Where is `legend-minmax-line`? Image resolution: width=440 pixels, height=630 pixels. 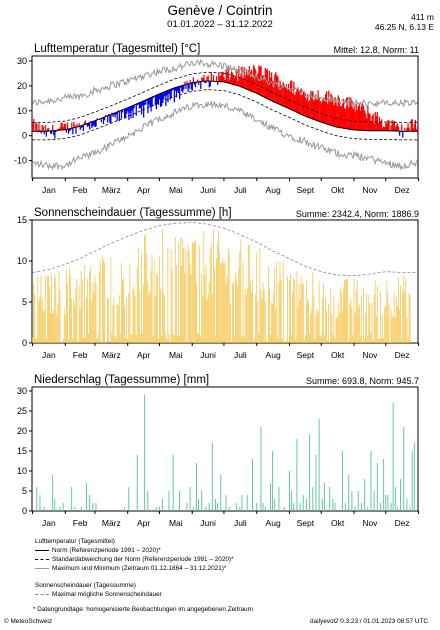
legend-minmax-line is located at coordinates (42, 568).